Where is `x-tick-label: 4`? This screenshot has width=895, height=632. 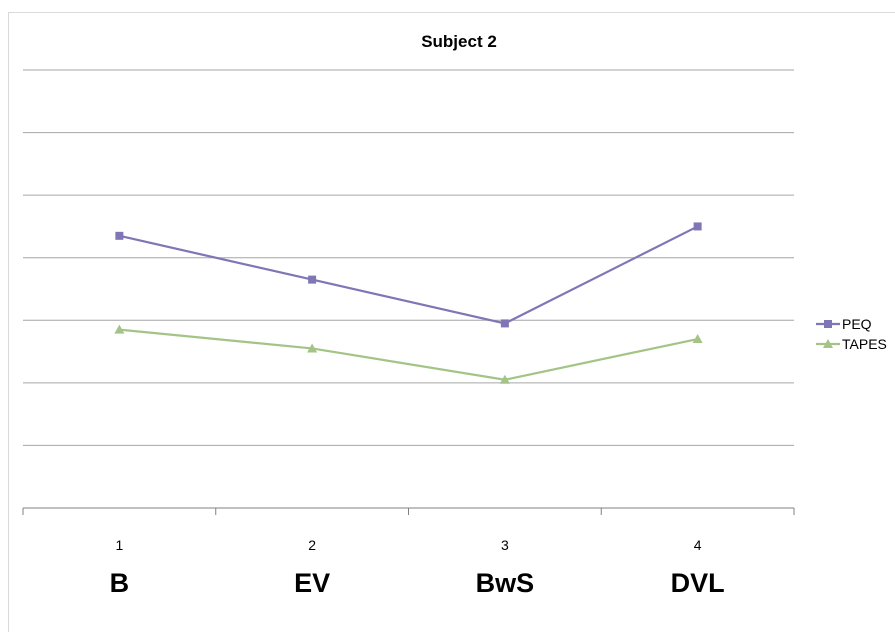 x-tick-label: 4 is located at coordinates (698, 545).